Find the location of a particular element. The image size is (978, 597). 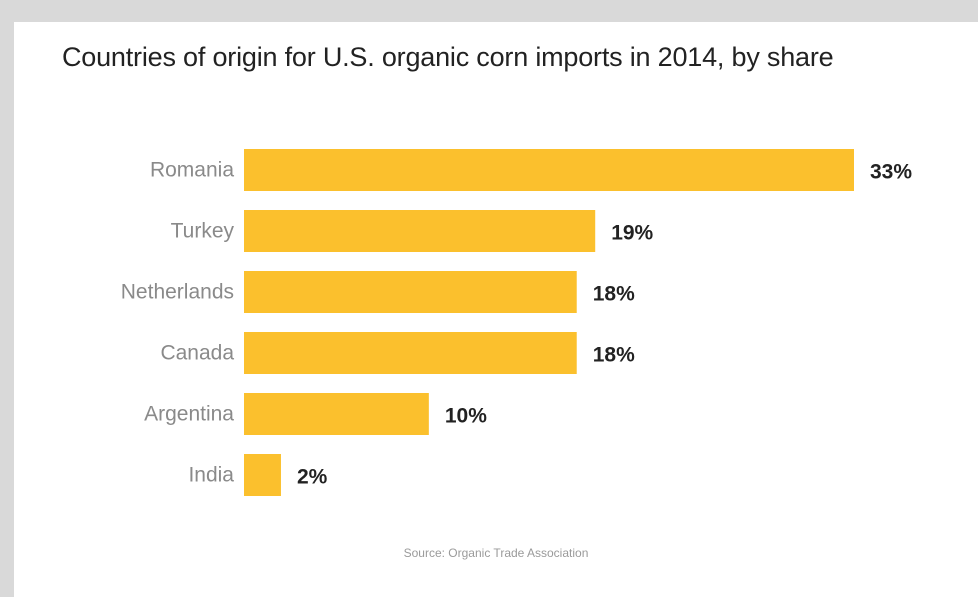

value-label: 2% is located at coordinates (312, 477).